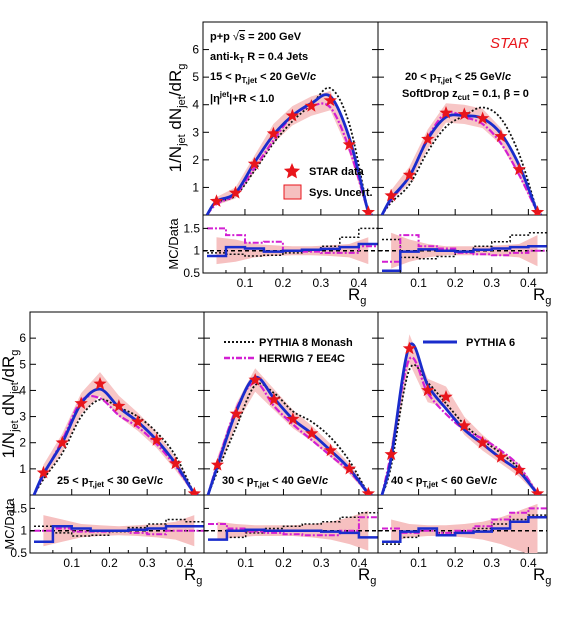 The width and height of the screenshot is (581, 618). Describe the element at coordinates (177, 118) in the screenshot. I see `y-axis-title-top: 1/Njet dNjet/dRg` at that location.